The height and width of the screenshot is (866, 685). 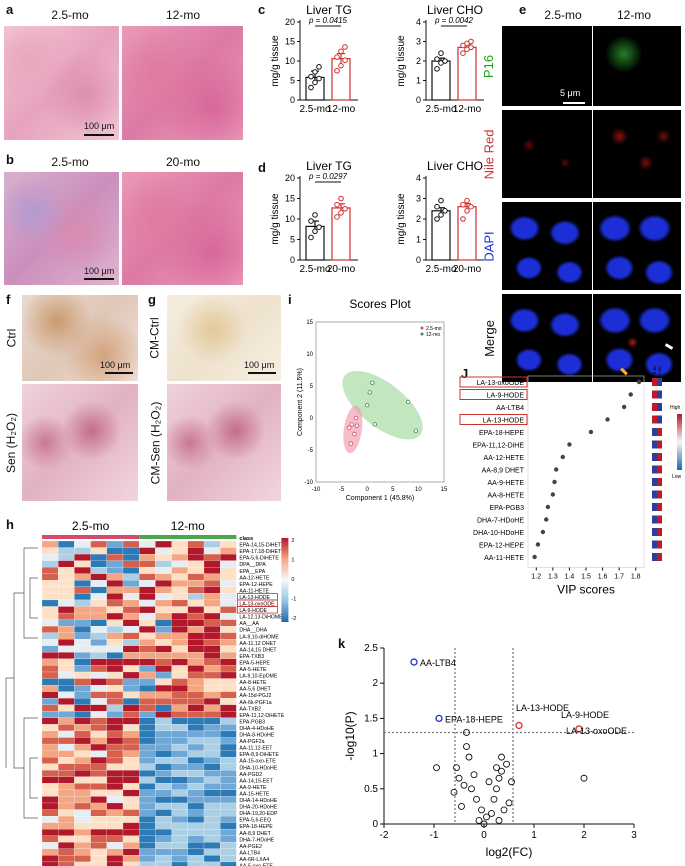 What do you see at coordinates (256, 781) in the screenshot?
I see `heatmap-row-label-36: AA-14,15-EET` at bounding box center [256, 781].